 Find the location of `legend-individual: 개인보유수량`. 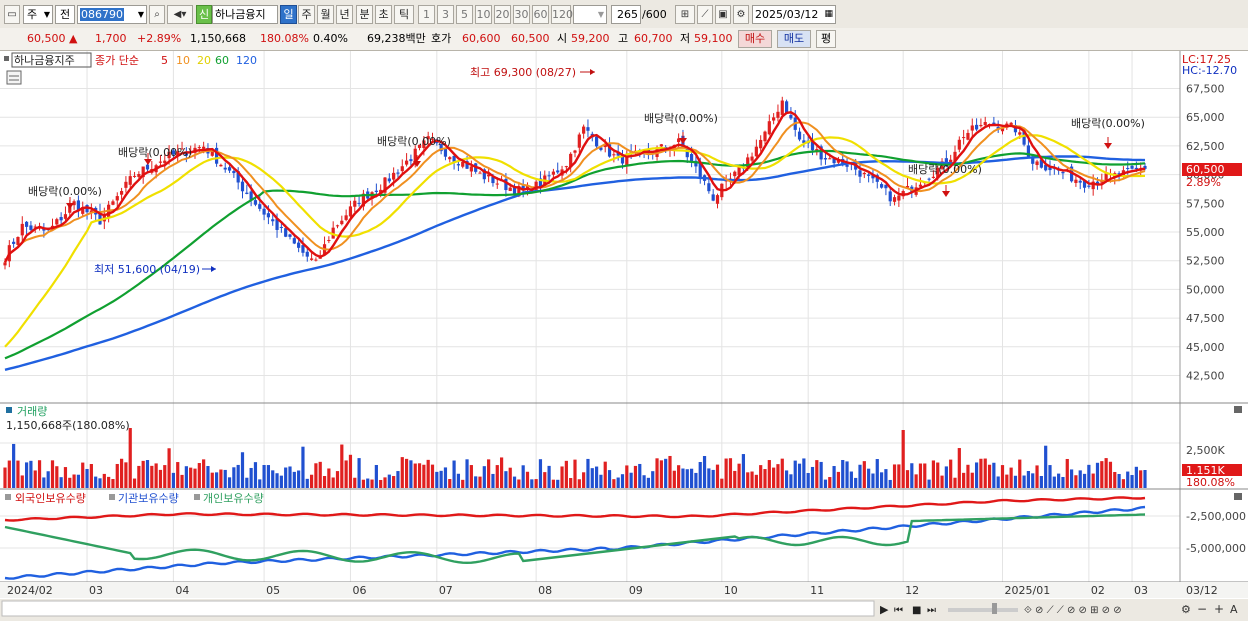

legend-individual: 개인보유수량 is located at coordinates (233, 498).